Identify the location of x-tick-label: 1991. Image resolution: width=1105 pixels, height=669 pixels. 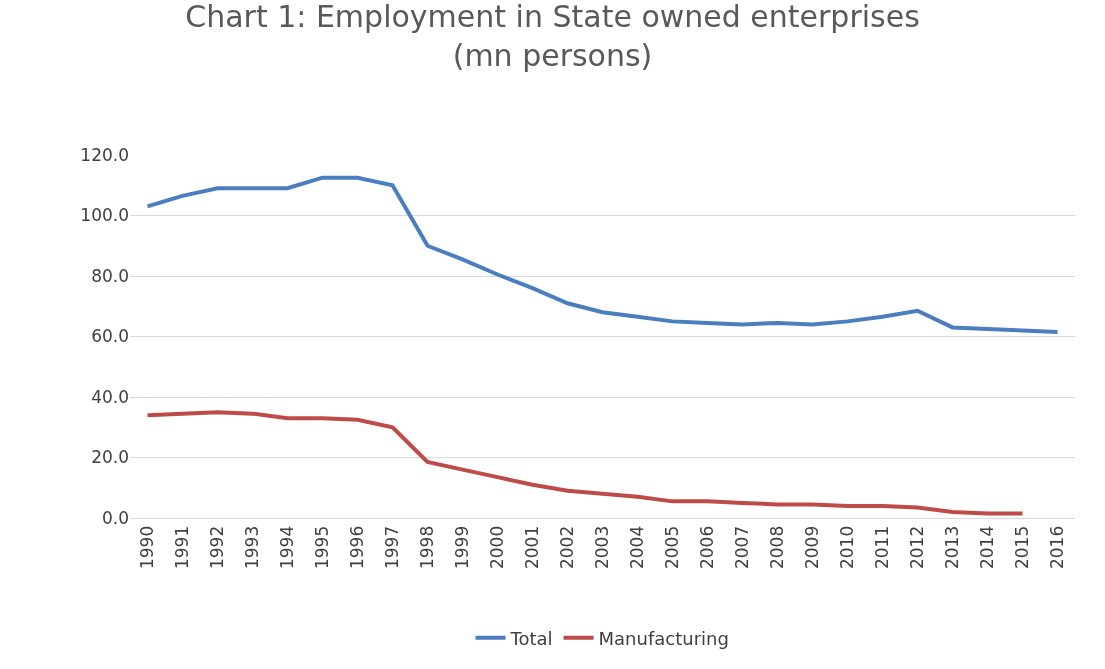
(182, 547).